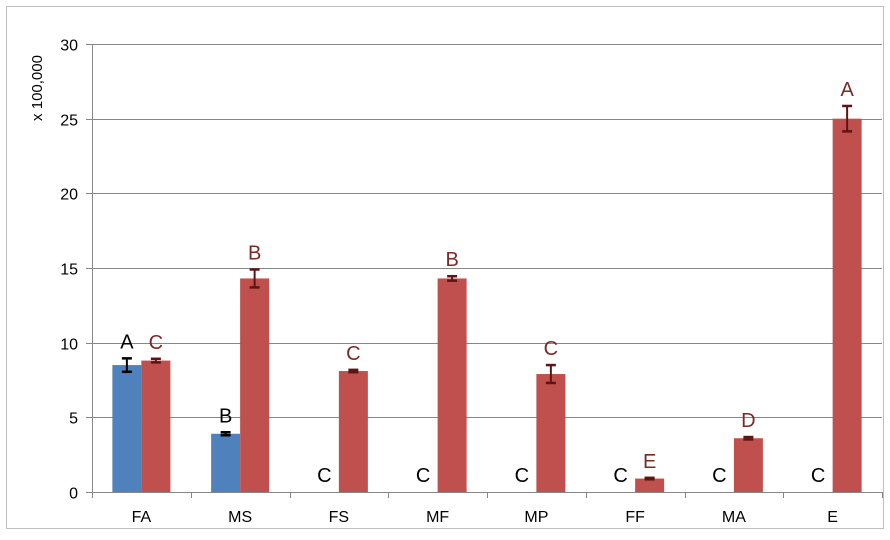 The height and width of the screenshot is (540, 890). I want to click on y-tick-label: 15, so click(69, 270).